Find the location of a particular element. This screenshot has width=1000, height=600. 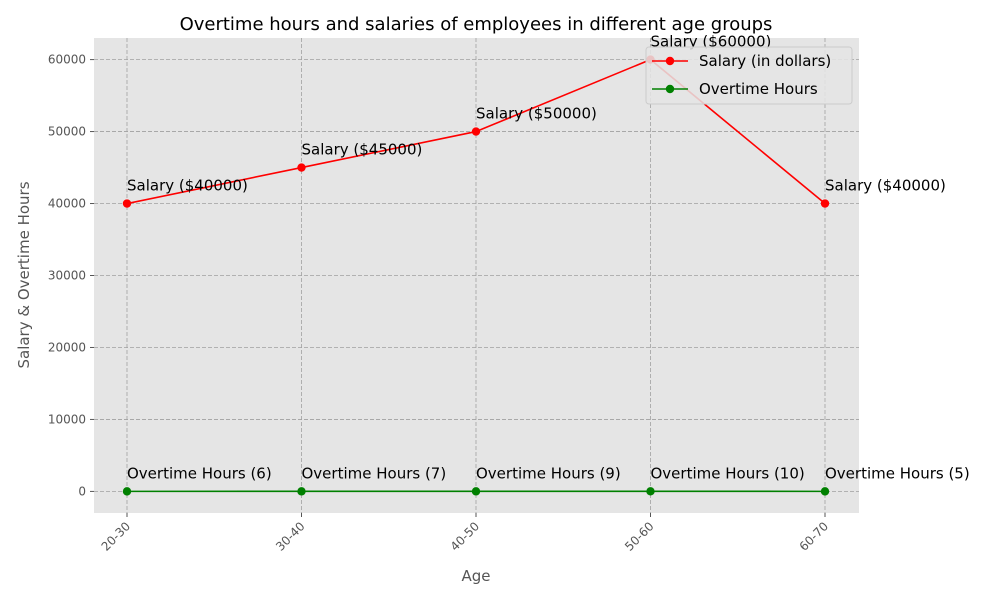

y-tick-label: 40000 is located at coordinates (67, 204).